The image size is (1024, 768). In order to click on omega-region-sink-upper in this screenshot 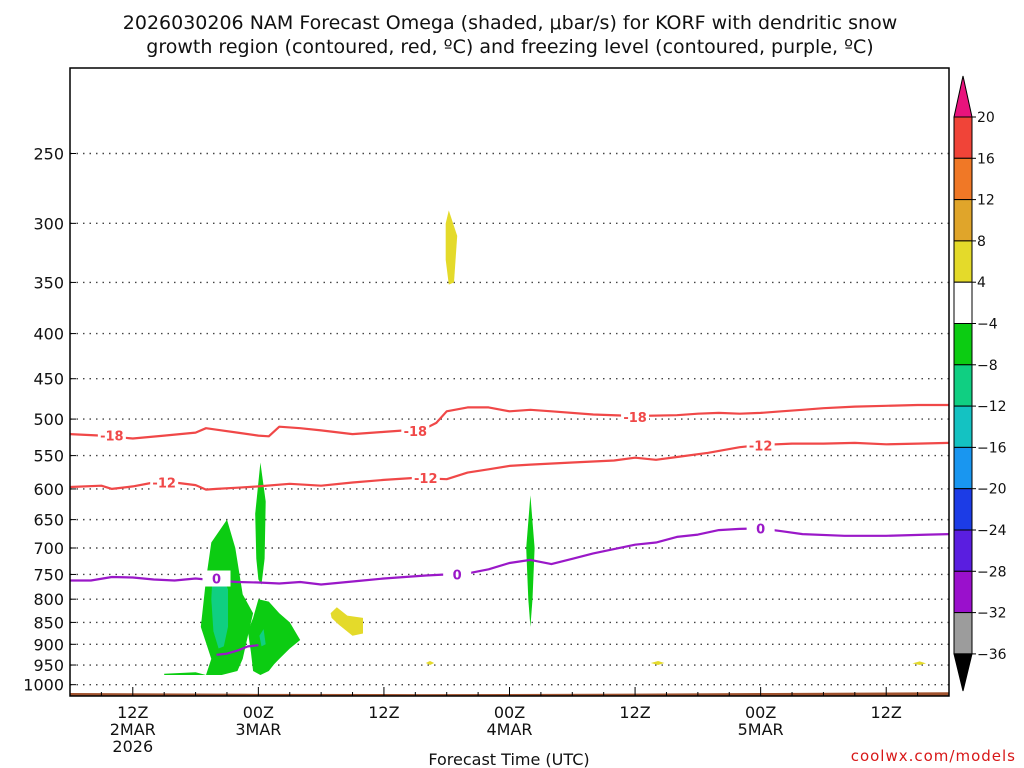, I will do `click(451, 247)`.